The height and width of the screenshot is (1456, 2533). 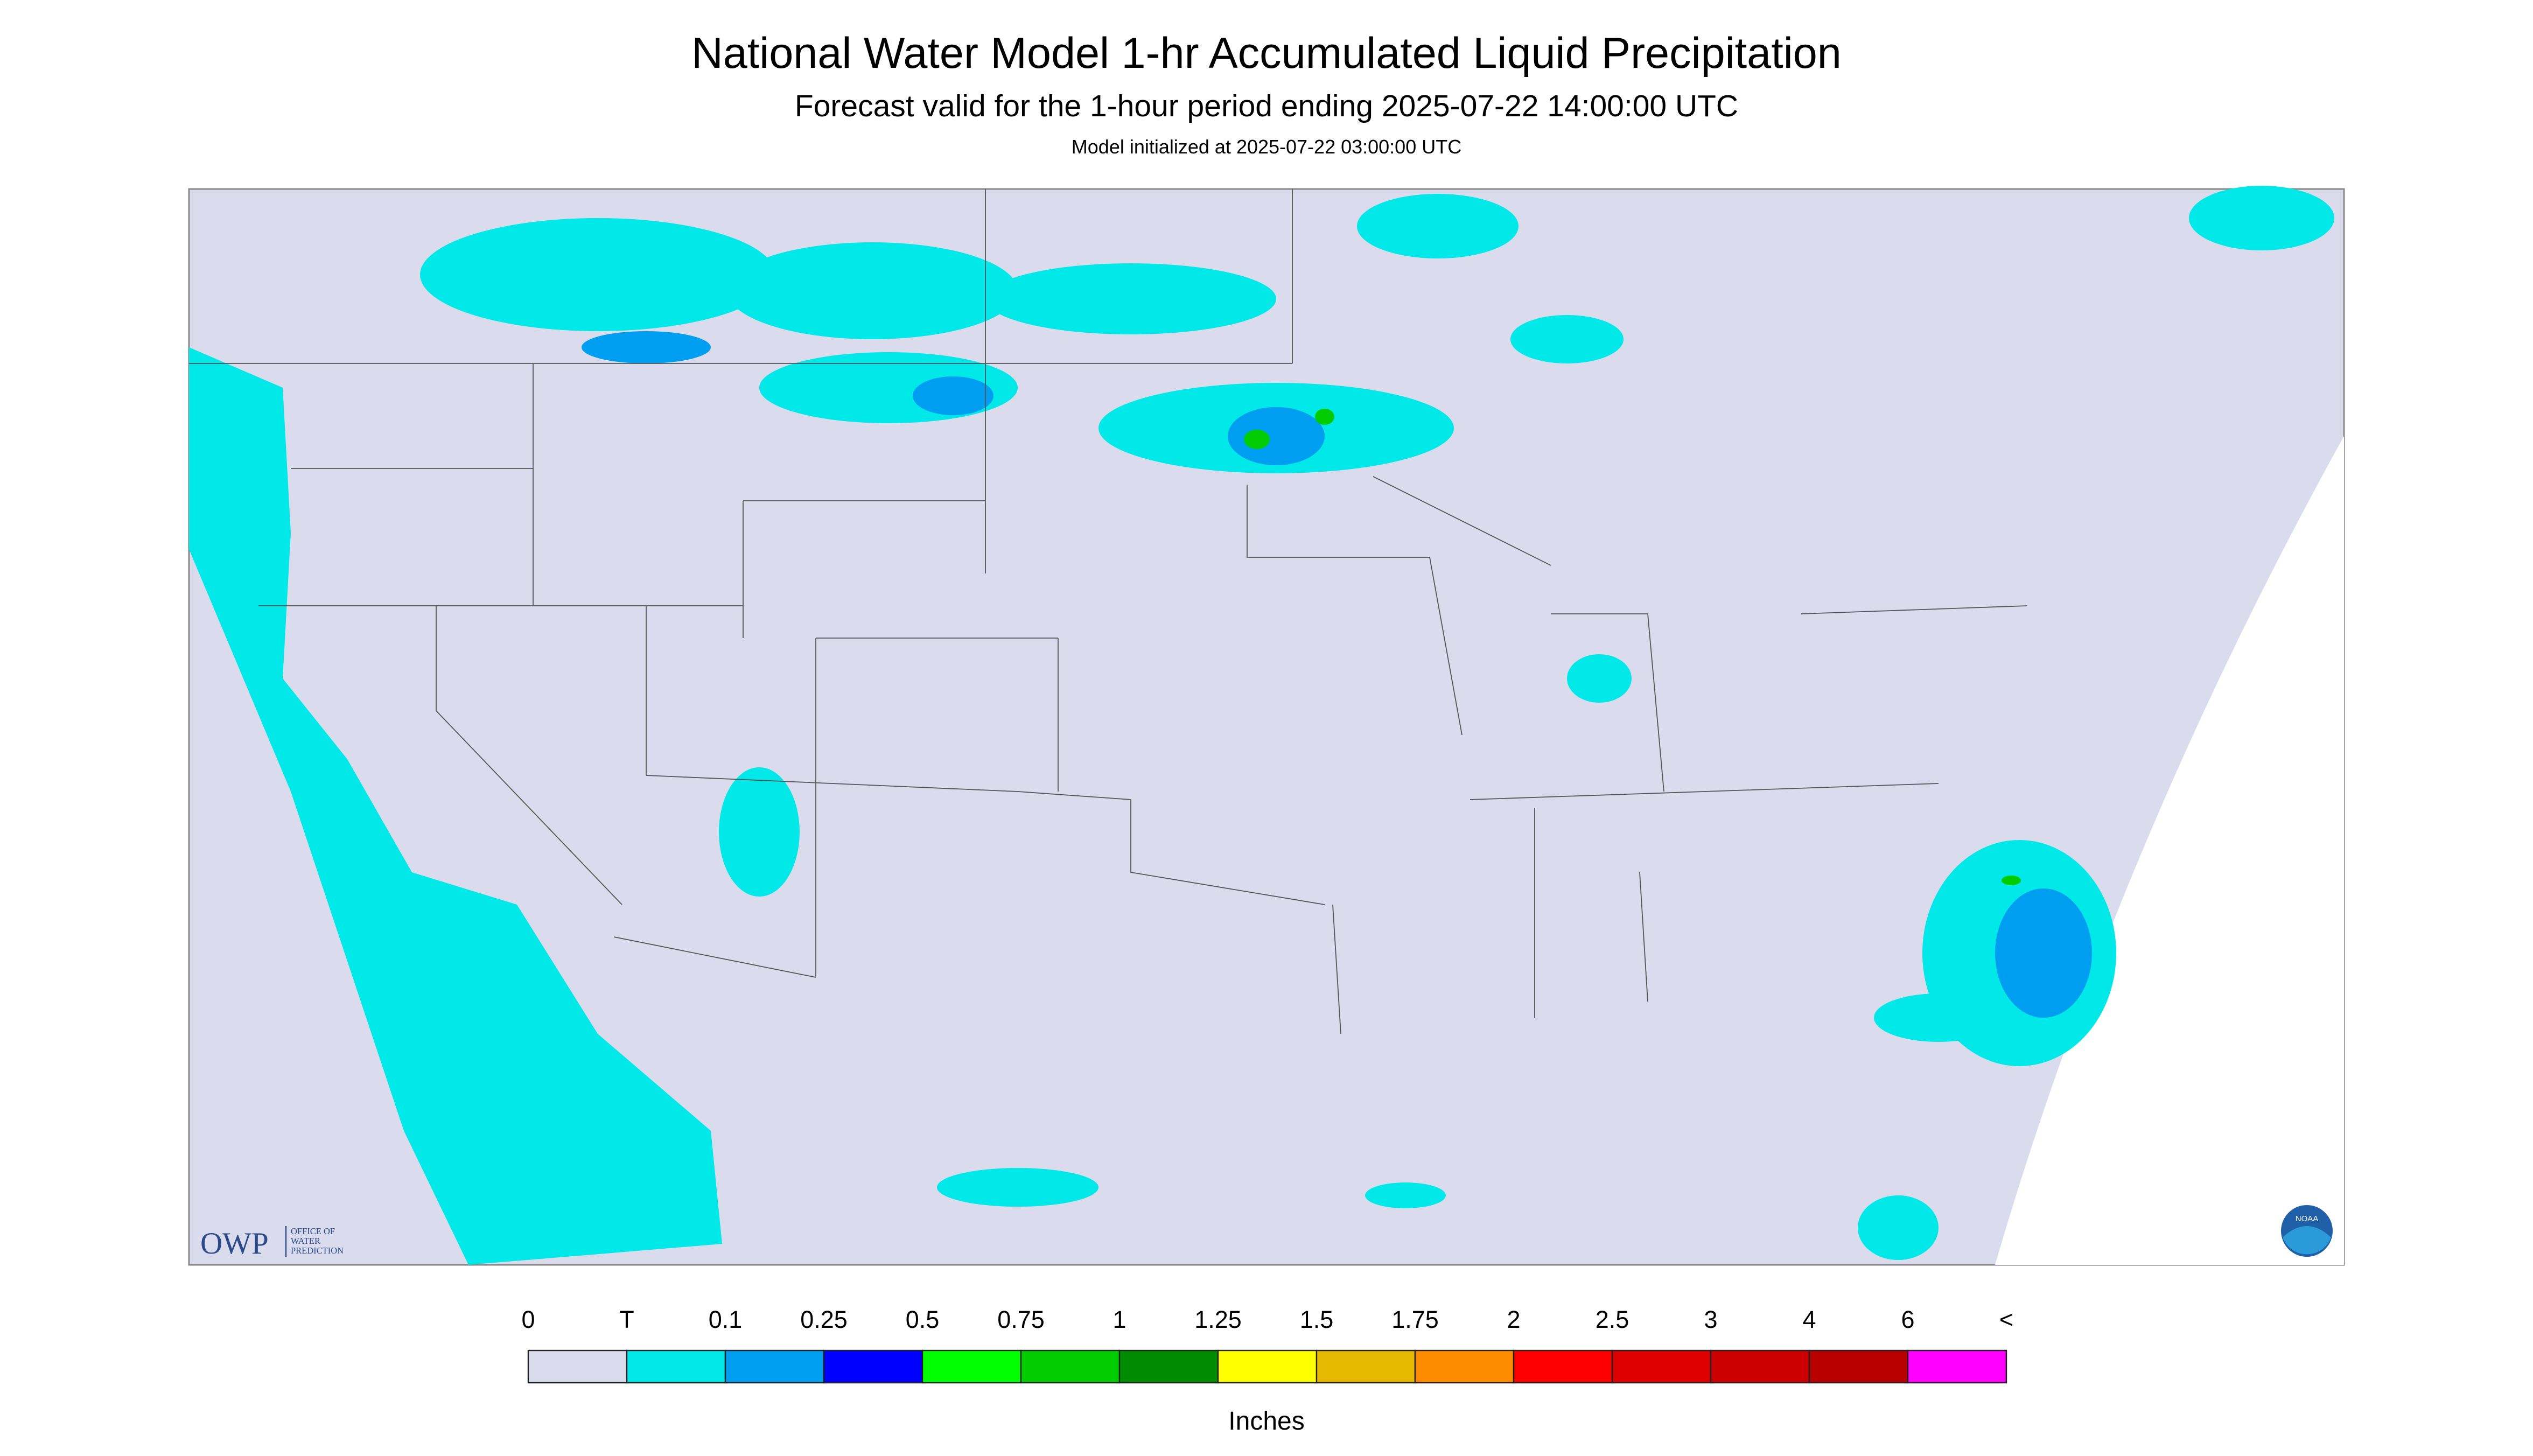 I want to click on legend-label: 4, so click(x=1809, y=1319).